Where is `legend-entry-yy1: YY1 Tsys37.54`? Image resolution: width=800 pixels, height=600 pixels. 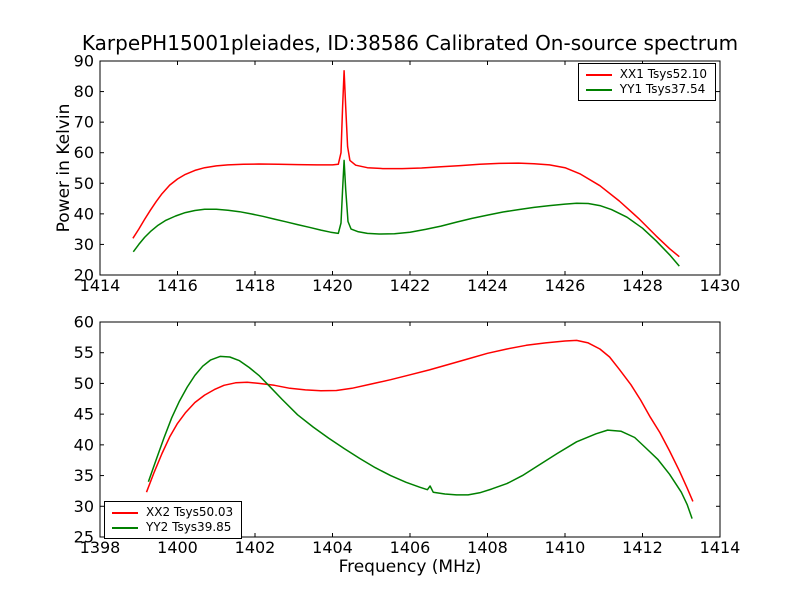 legend-entry-yy1: YY1 Tsys37.54 is located at coordinates (646, 89).